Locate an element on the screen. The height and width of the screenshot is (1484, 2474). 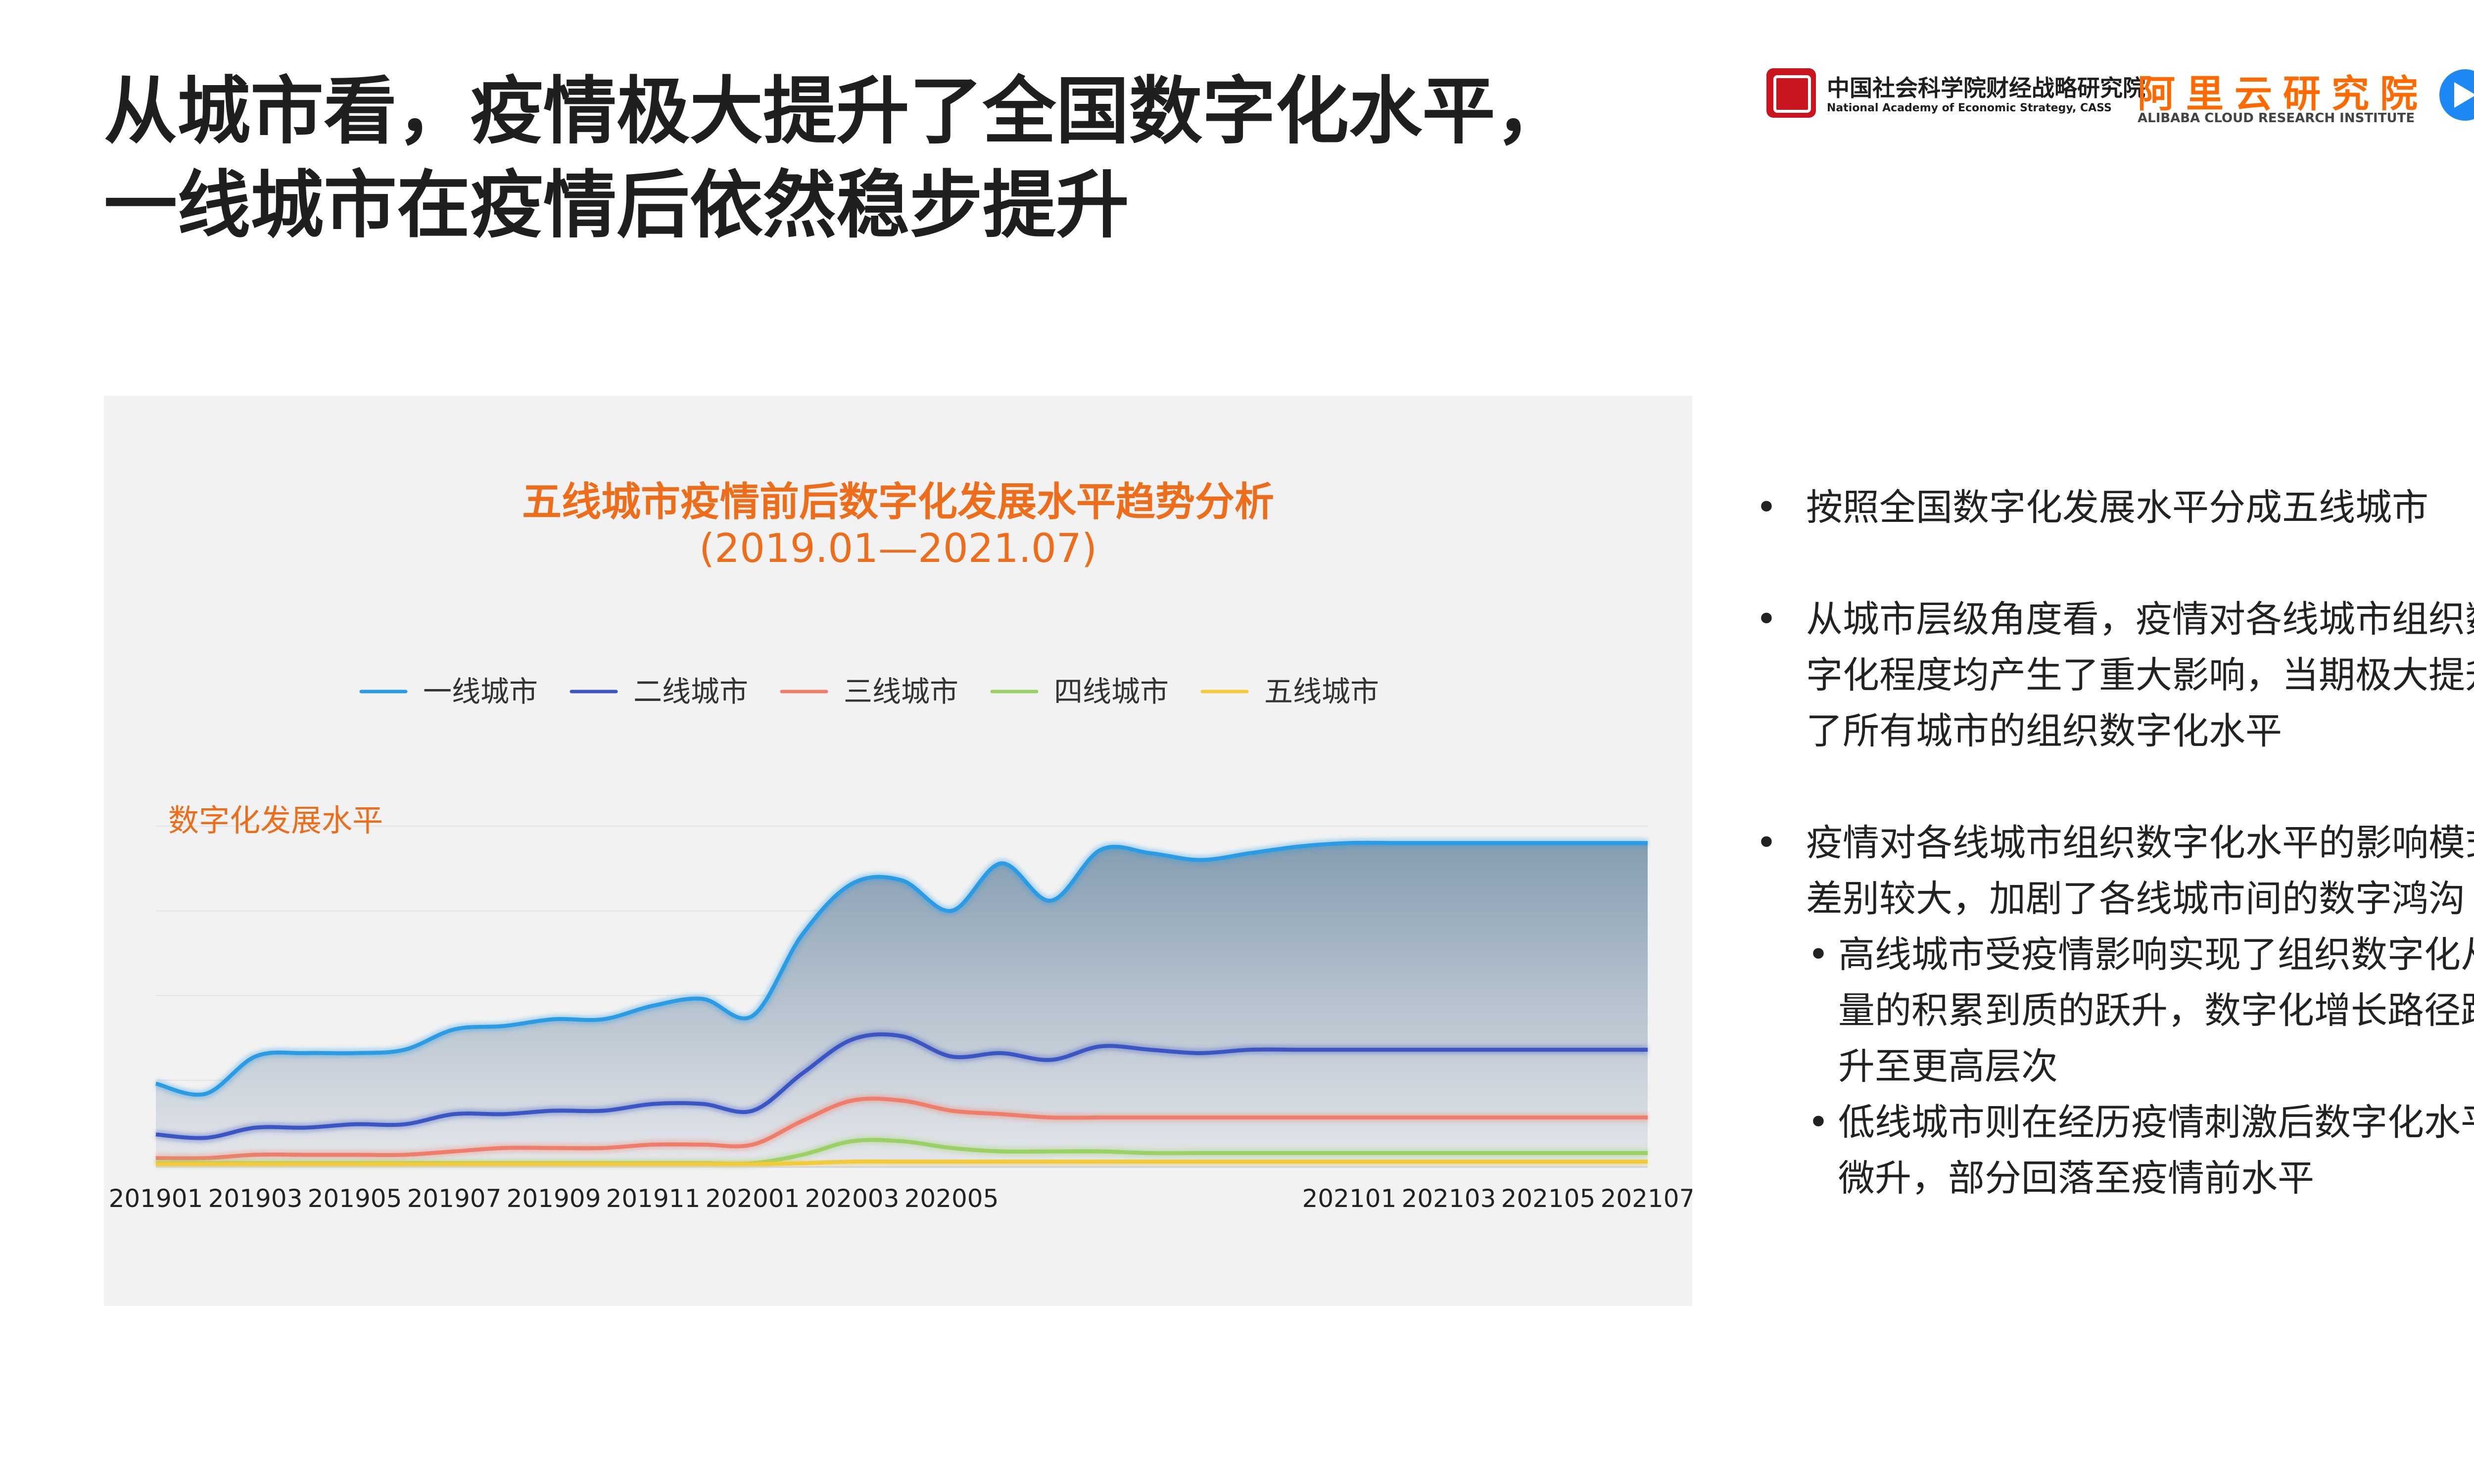
sub-bullet-text-line: 量的积累到质的跃升，数字化增长路径跃 is located at coordinates (2156, 1010).